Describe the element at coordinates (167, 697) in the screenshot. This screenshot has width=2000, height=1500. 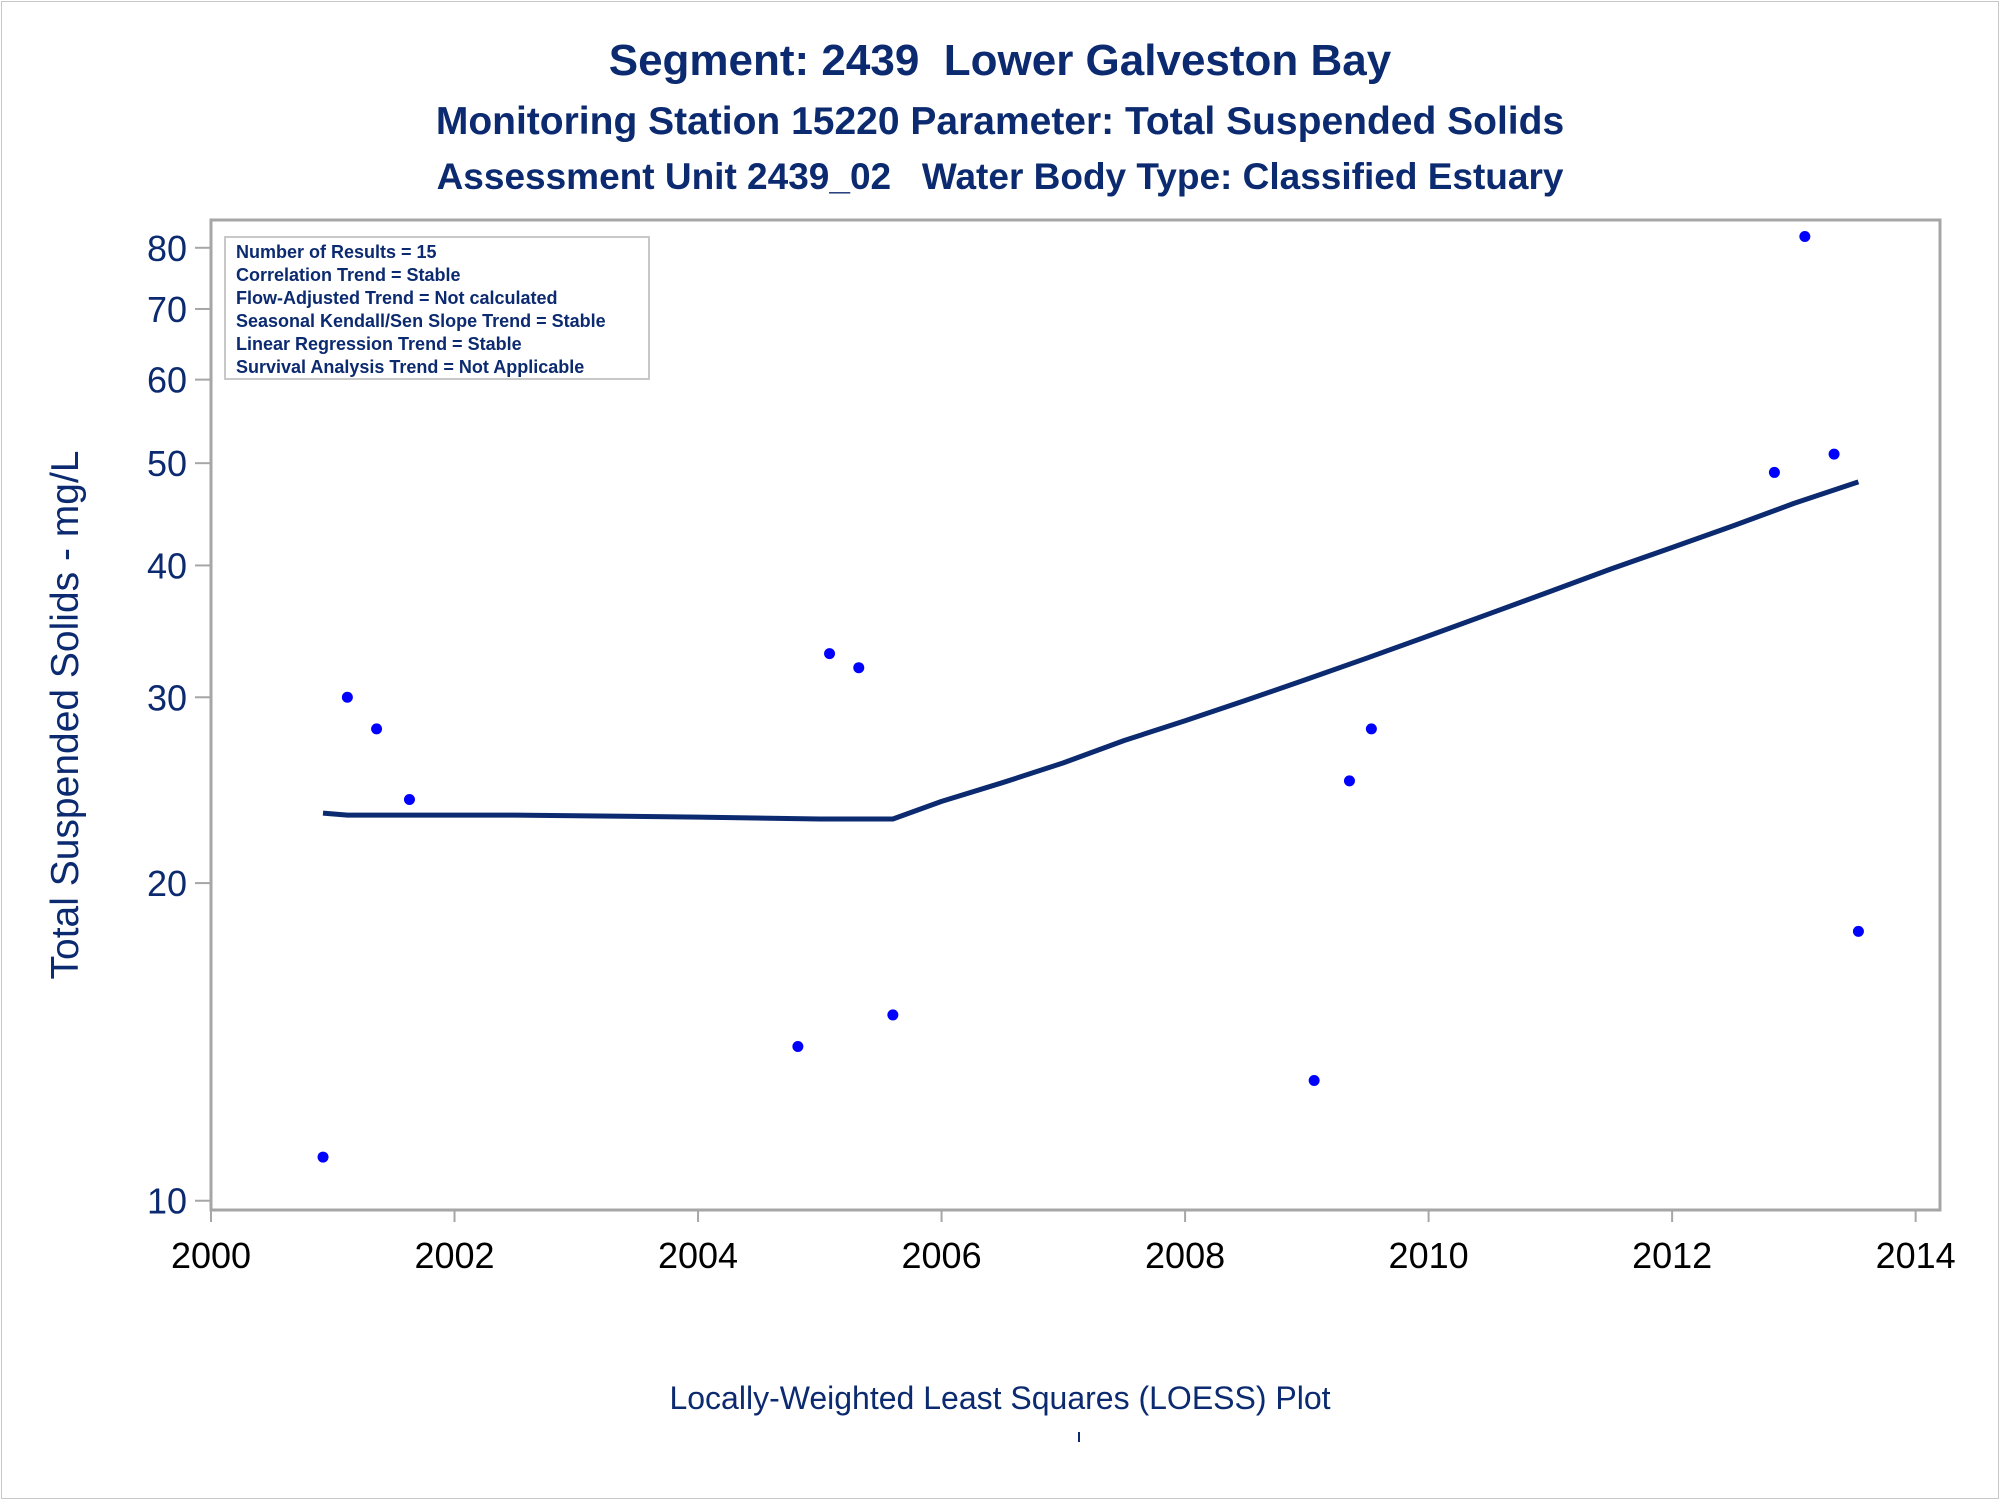
I see `y-tick-label: 30` at that location.